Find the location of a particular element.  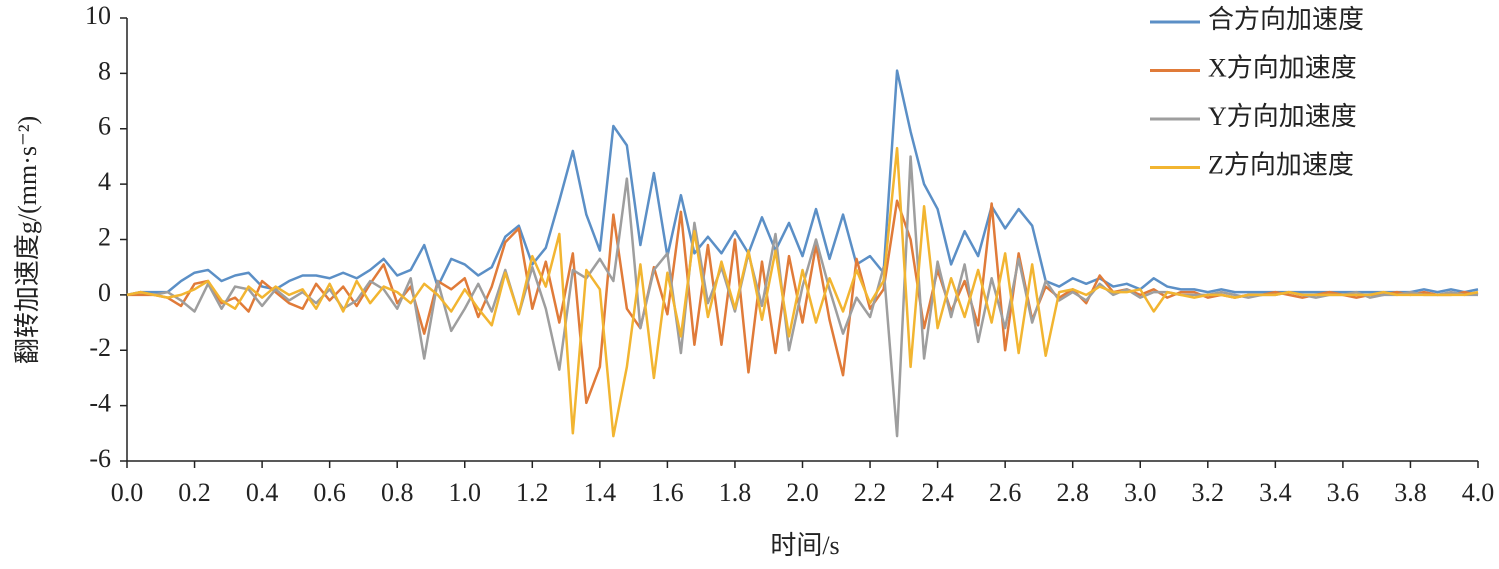

legend-label: 合方向加速度 is located at coordinates (1286, 19).